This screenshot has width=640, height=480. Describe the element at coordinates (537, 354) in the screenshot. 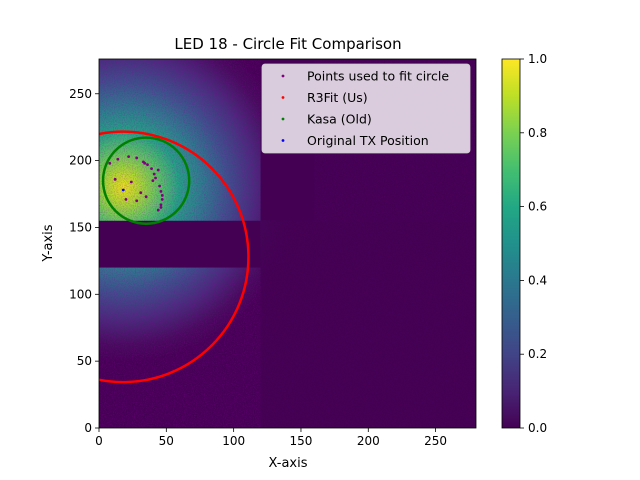

I see `colorbar-tick-label: 0.2` at that location.